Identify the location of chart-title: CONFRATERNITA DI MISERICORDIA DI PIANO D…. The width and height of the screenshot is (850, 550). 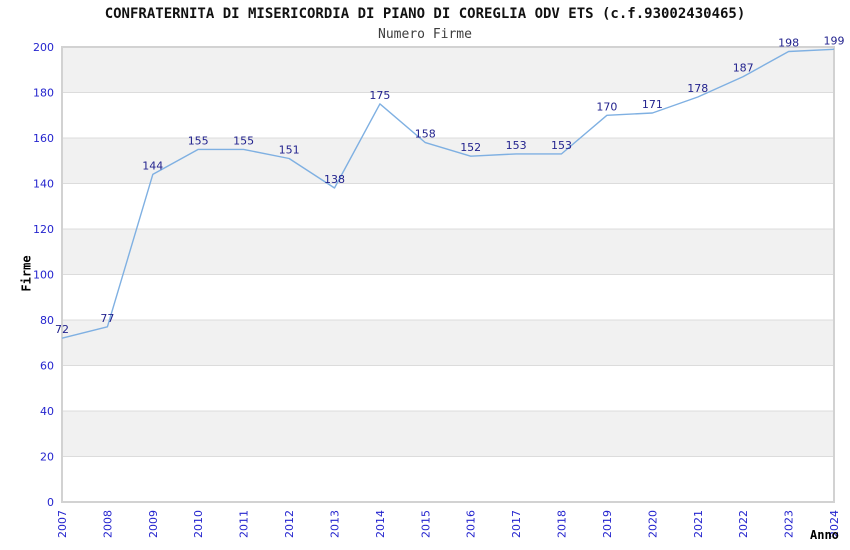
(425, 14).